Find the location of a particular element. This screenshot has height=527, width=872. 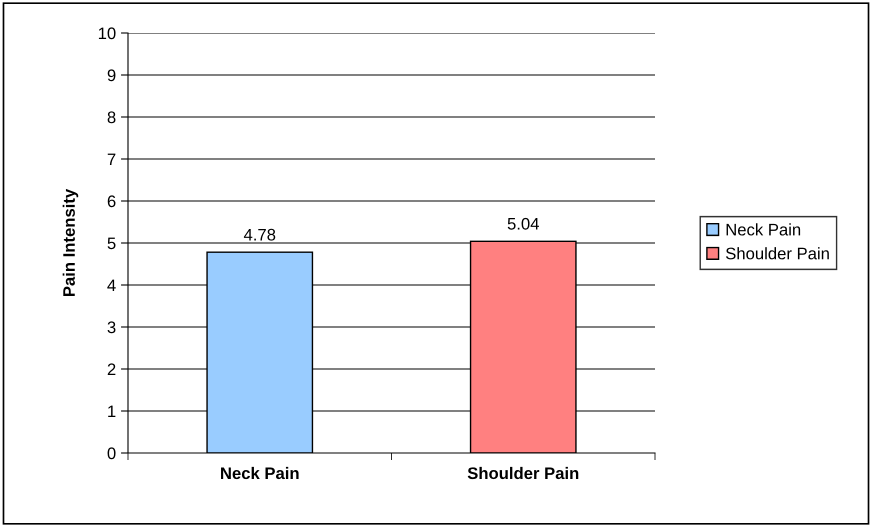

y-tick-label: 4 is located at coordinates (111, 286).